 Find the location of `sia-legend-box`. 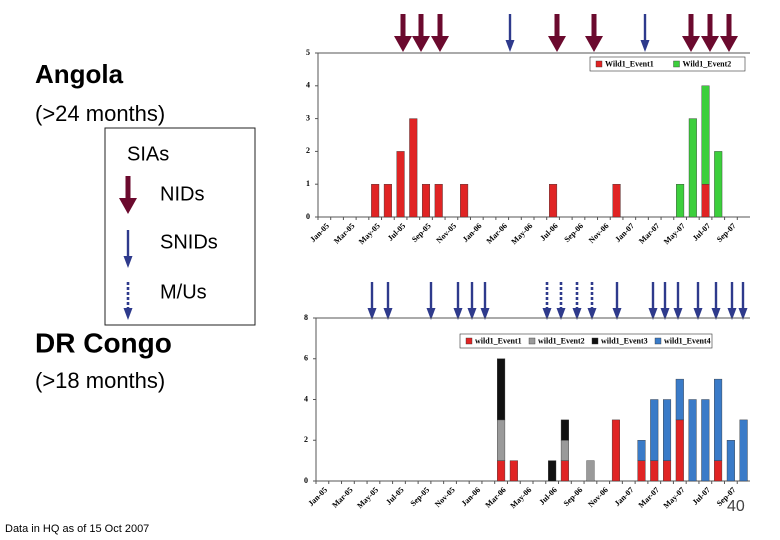

sia-legend-box is located at coordinates (180, 226).